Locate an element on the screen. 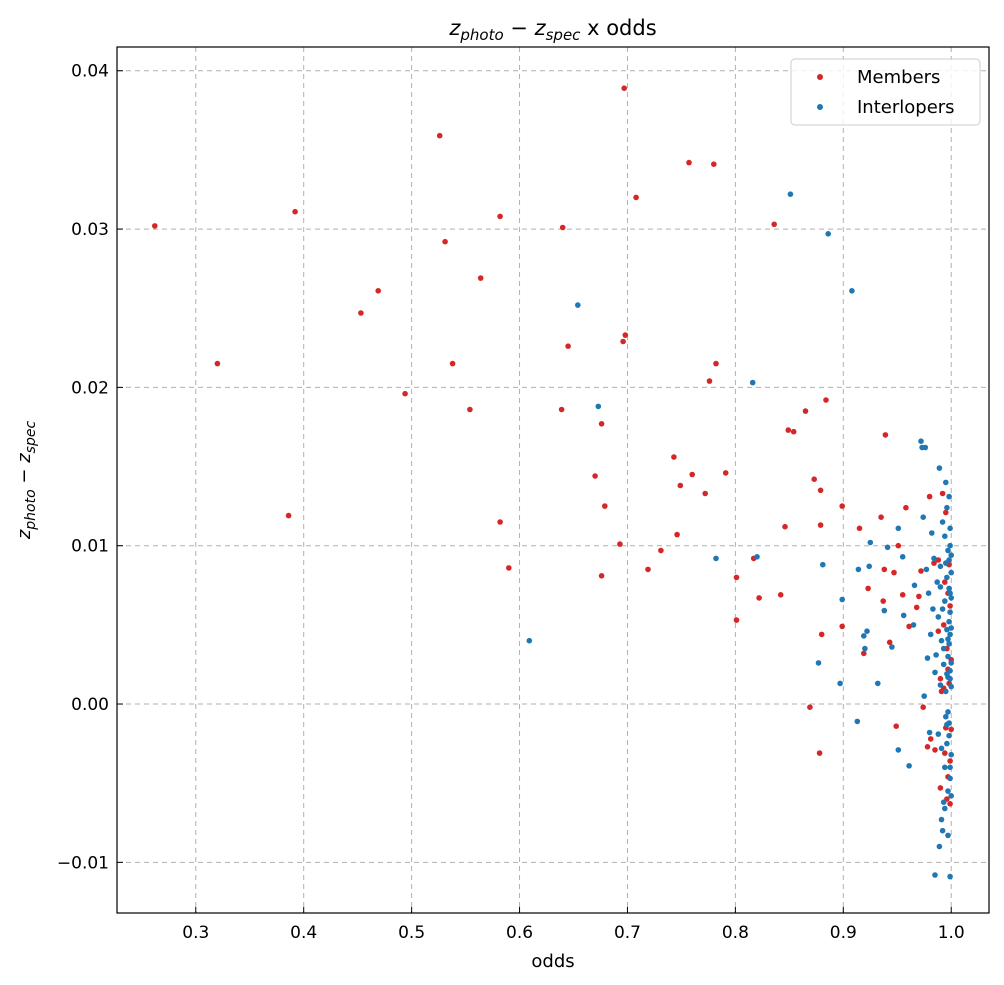 The image size is (1004, 985). ylabel-minus: − is located at coordinates (24, 476).